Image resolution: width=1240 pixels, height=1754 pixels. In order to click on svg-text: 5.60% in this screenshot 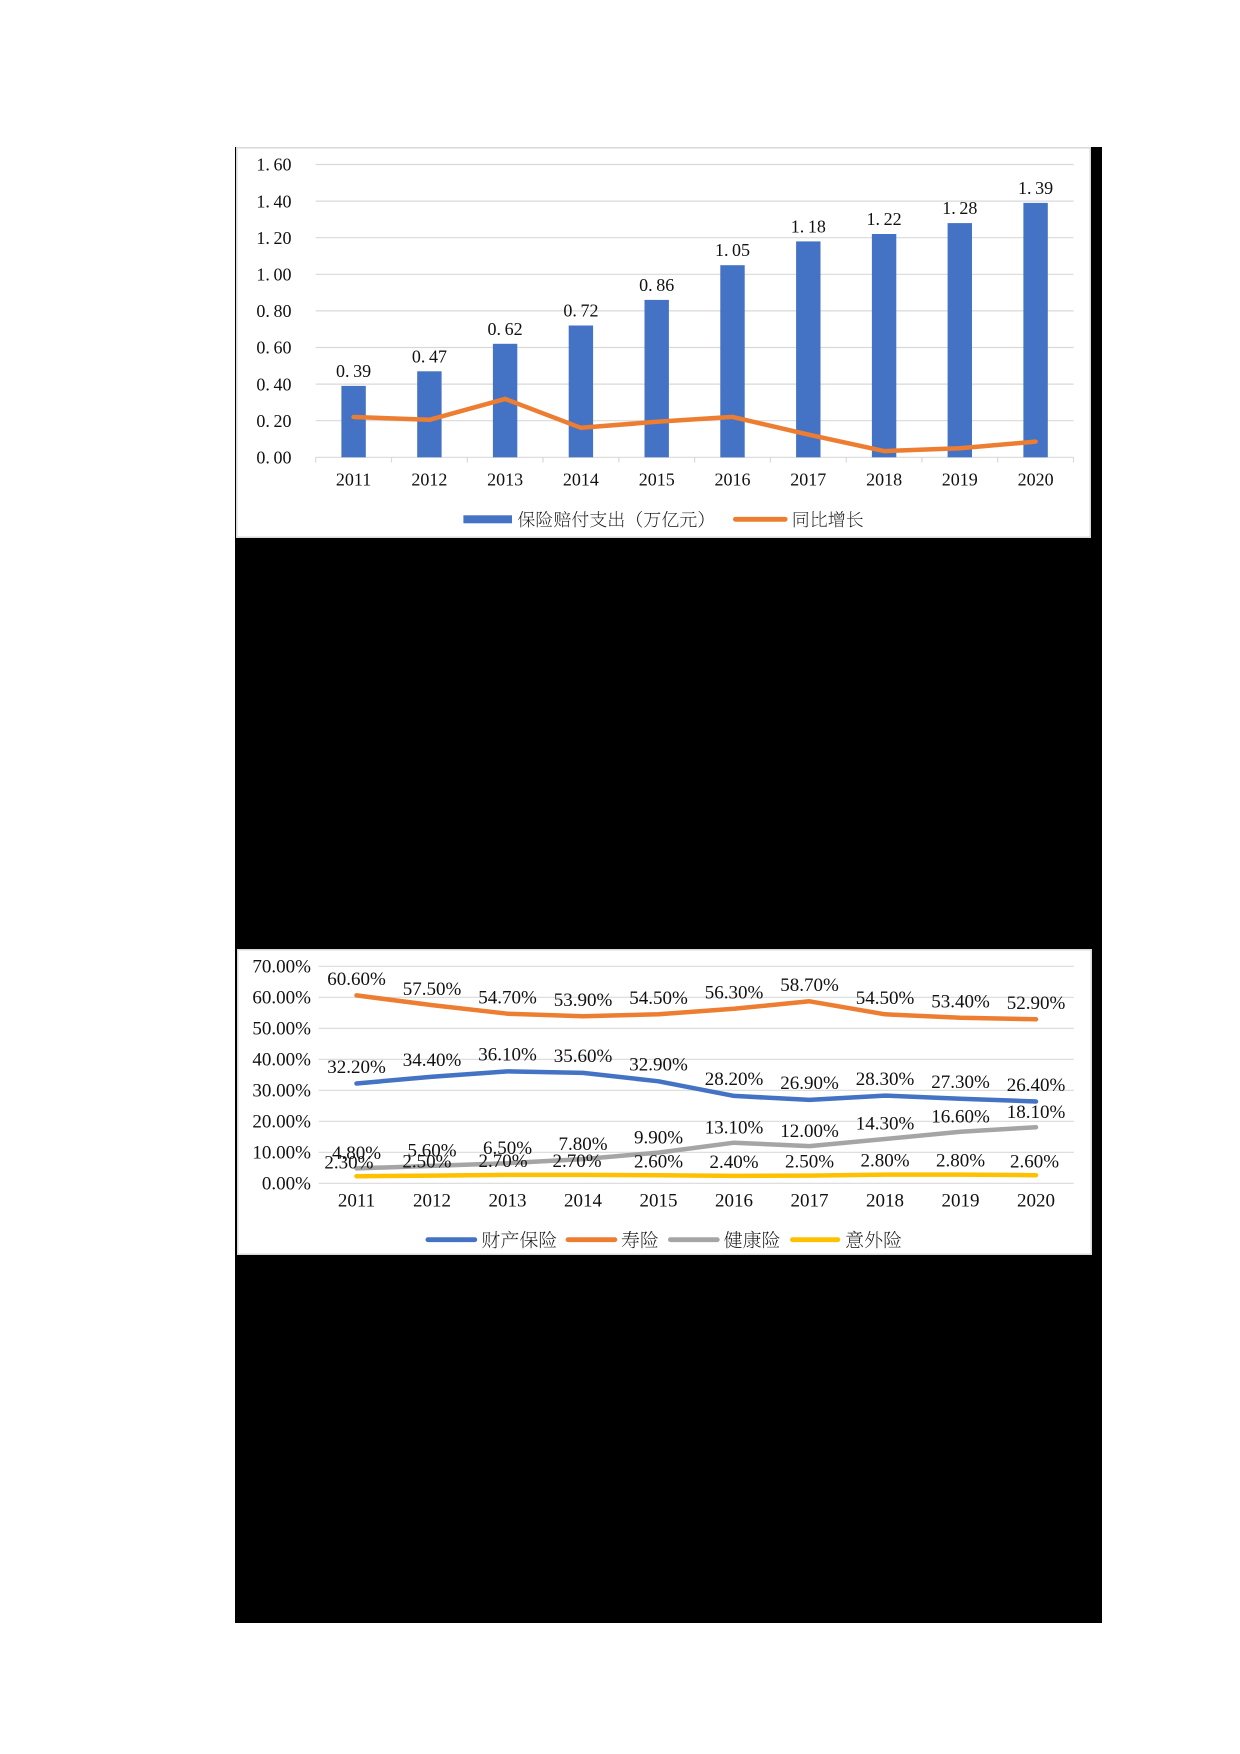, I will do `click(431, 1151)`.